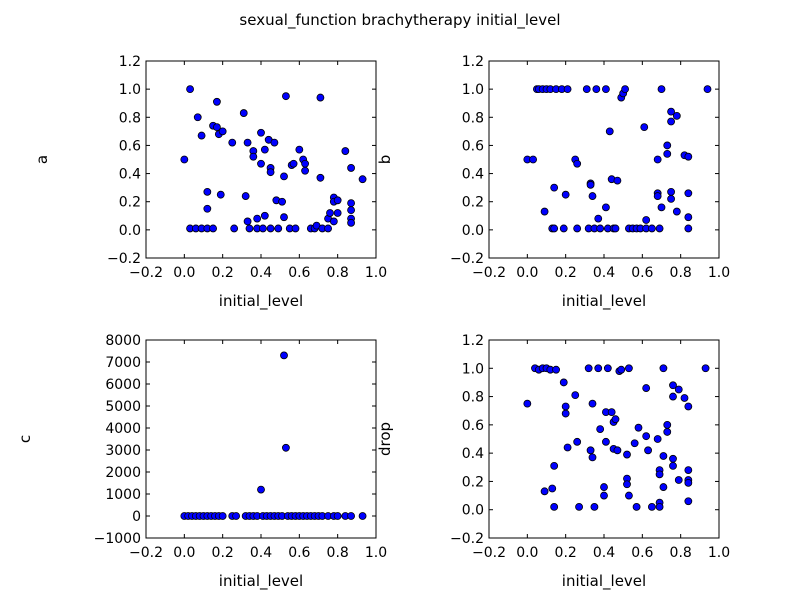 The height and width of the screenshot is (604, 800). Describe the element at coordinates (223, 273) in the screenshot. I see `x-tick-label: 0.2` at that location.